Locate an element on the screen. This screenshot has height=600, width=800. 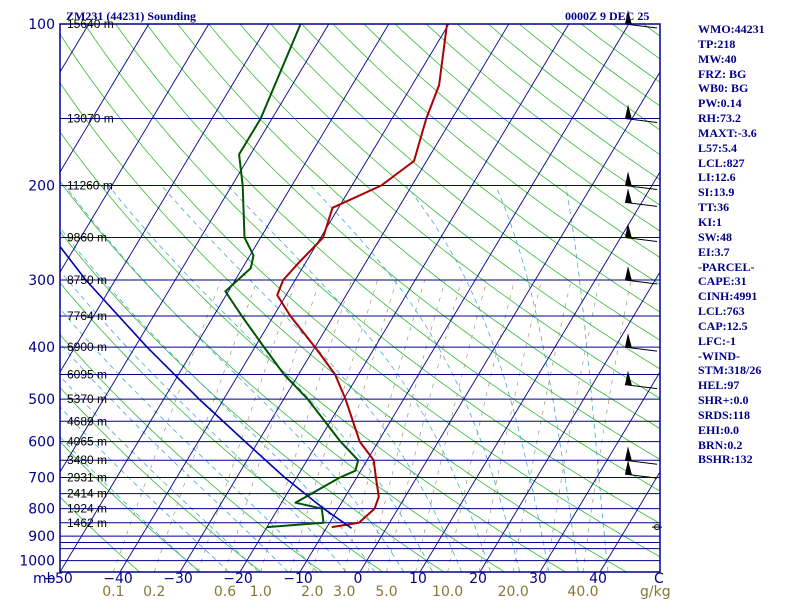
sounding-index-item: LCL:763 is located at coordinates (721, 311).